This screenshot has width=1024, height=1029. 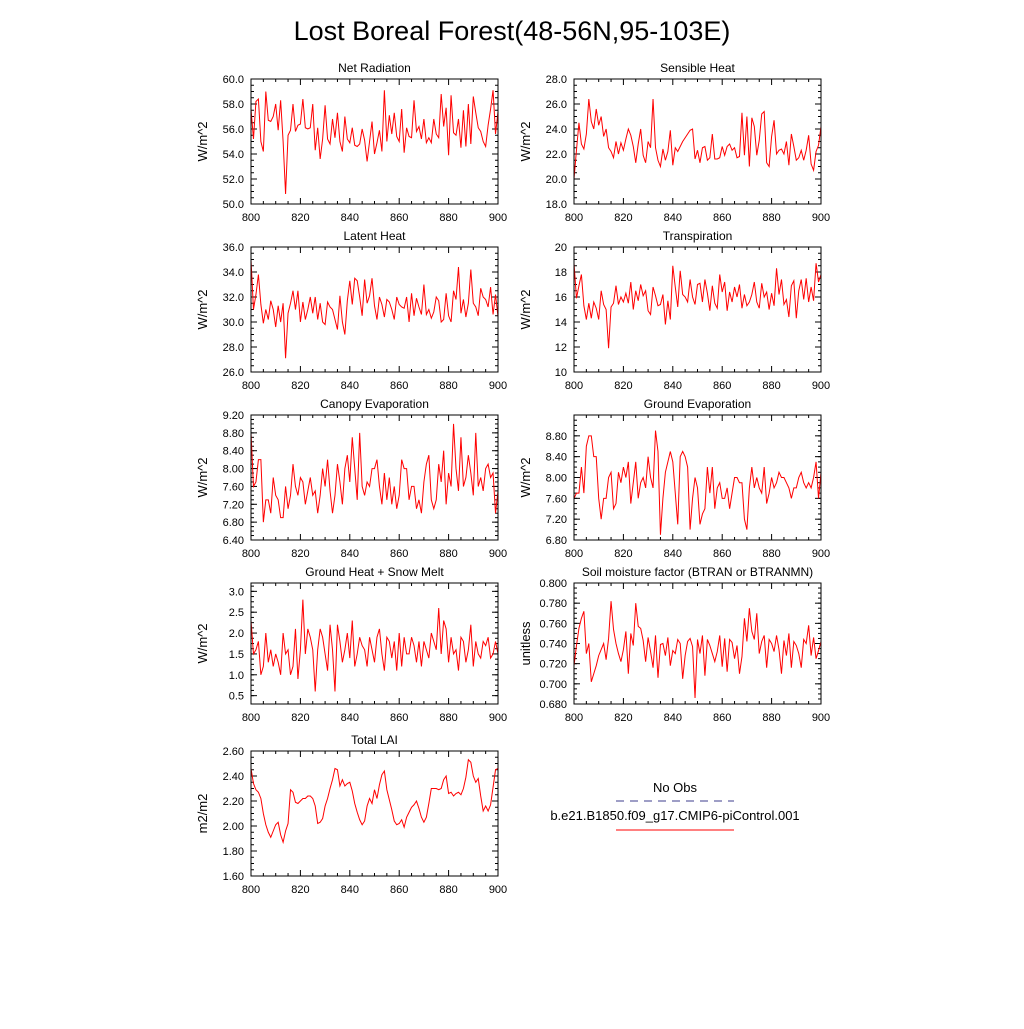 I want to click on y-tick-label: 0.760, so click(x=553, y=624).